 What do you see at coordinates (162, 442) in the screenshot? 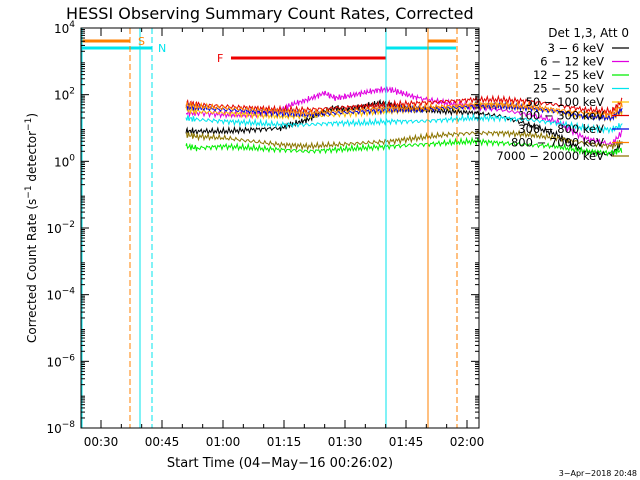
I see `x-tick-label: 00:45` at bounding box center [162, 442].